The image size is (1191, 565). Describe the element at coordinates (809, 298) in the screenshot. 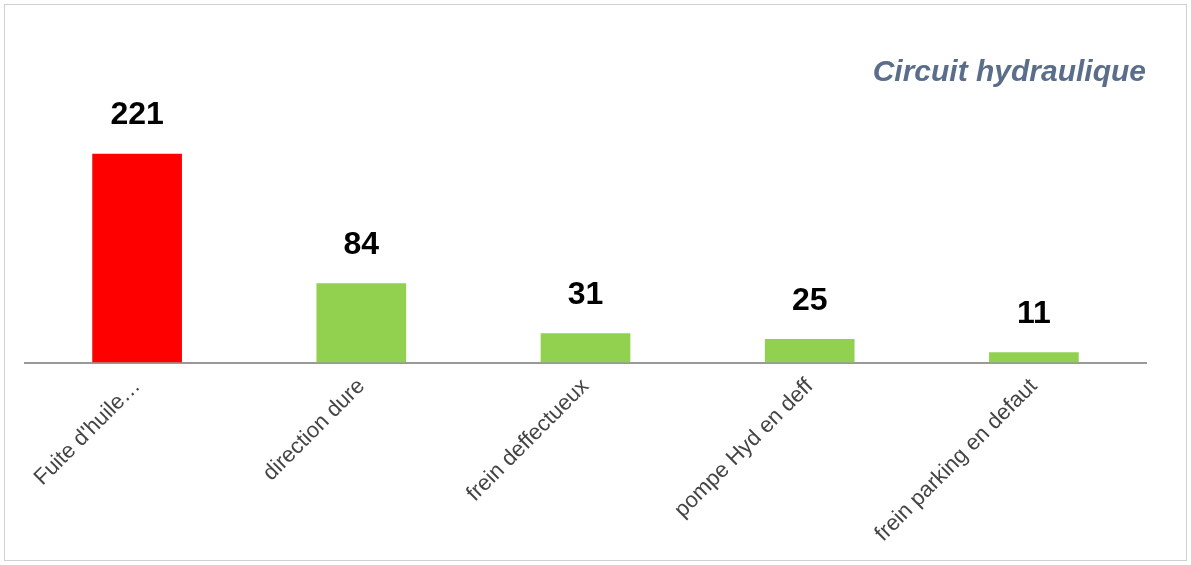

I see `data-label: 25` at that location.